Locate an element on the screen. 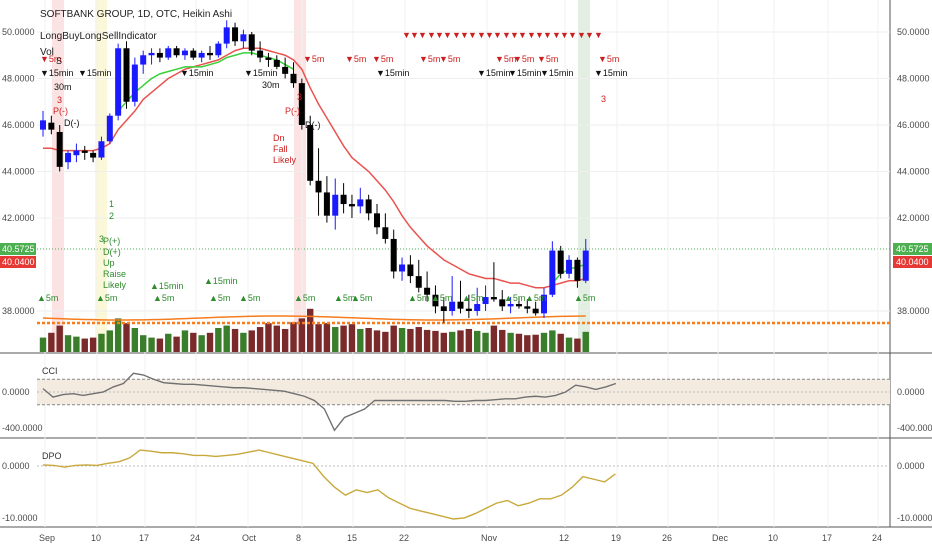  up-raise-label: D(+) is located at coordinates (112, 252).